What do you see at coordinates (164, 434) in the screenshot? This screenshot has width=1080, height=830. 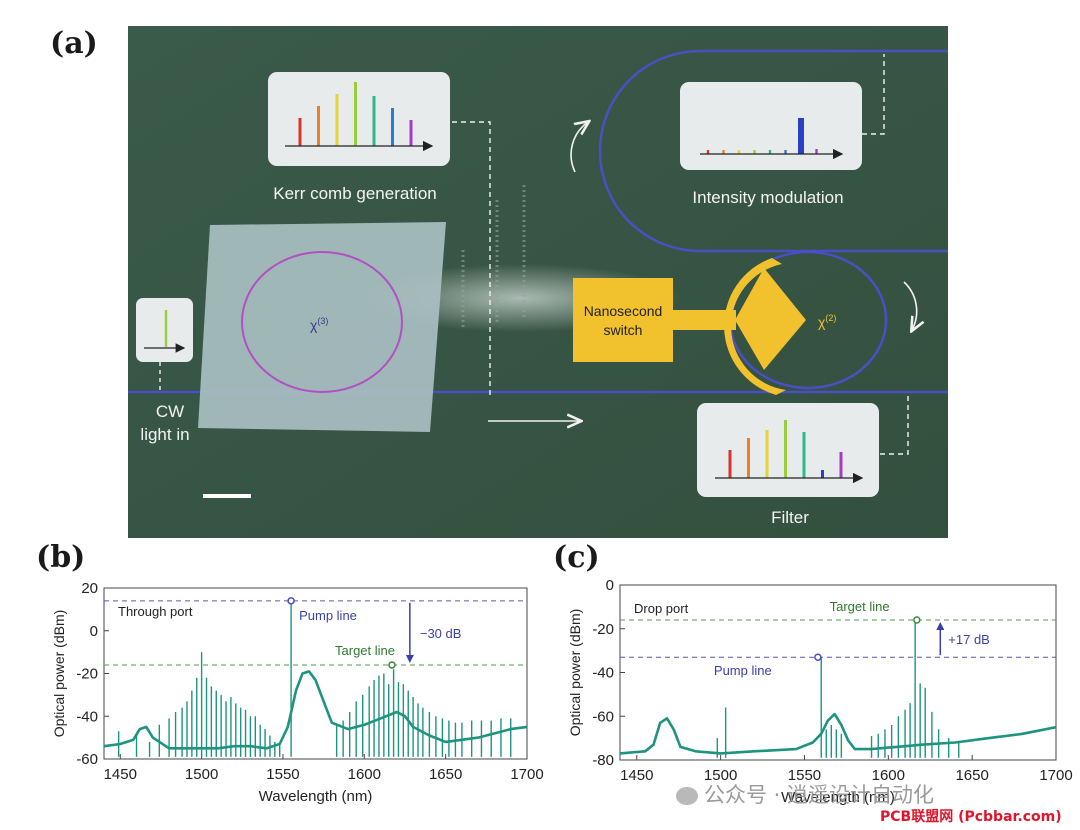 I see `cw-label: light in` at bounding box center [164, 434].